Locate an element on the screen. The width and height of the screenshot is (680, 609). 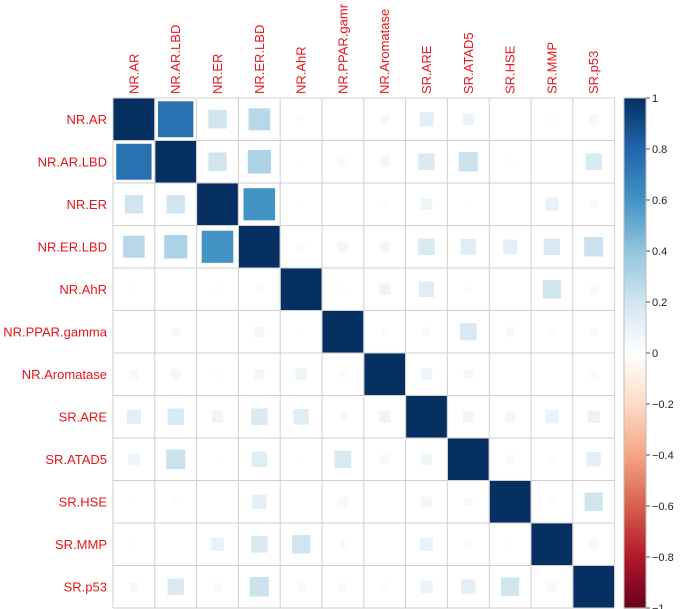
corr-cell-SR.HSE-SR.ATAD5 is located at coordinates (468, 501).